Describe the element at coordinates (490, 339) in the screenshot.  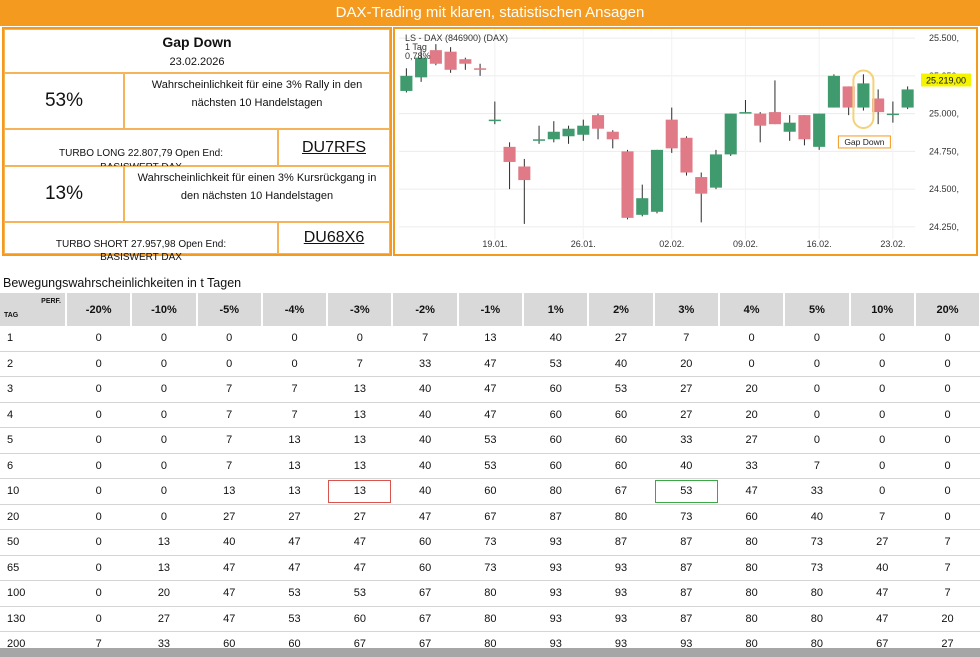
I see `table-row: 1 0 0 0 0 0 7 13 40 27 7 0 0 0 0` at that location.